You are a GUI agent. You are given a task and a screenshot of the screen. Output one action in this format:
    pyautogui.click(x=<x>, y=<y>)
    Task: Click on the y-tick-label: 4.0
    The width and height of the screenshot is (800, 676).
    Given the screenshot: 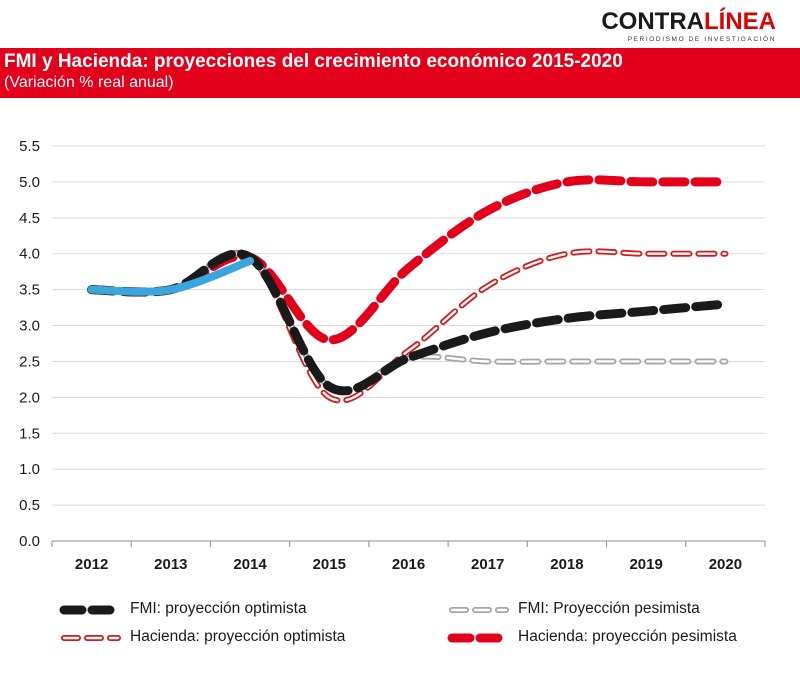 What is the action you would take?
    pyautogui.click(x=29, y=254)
    